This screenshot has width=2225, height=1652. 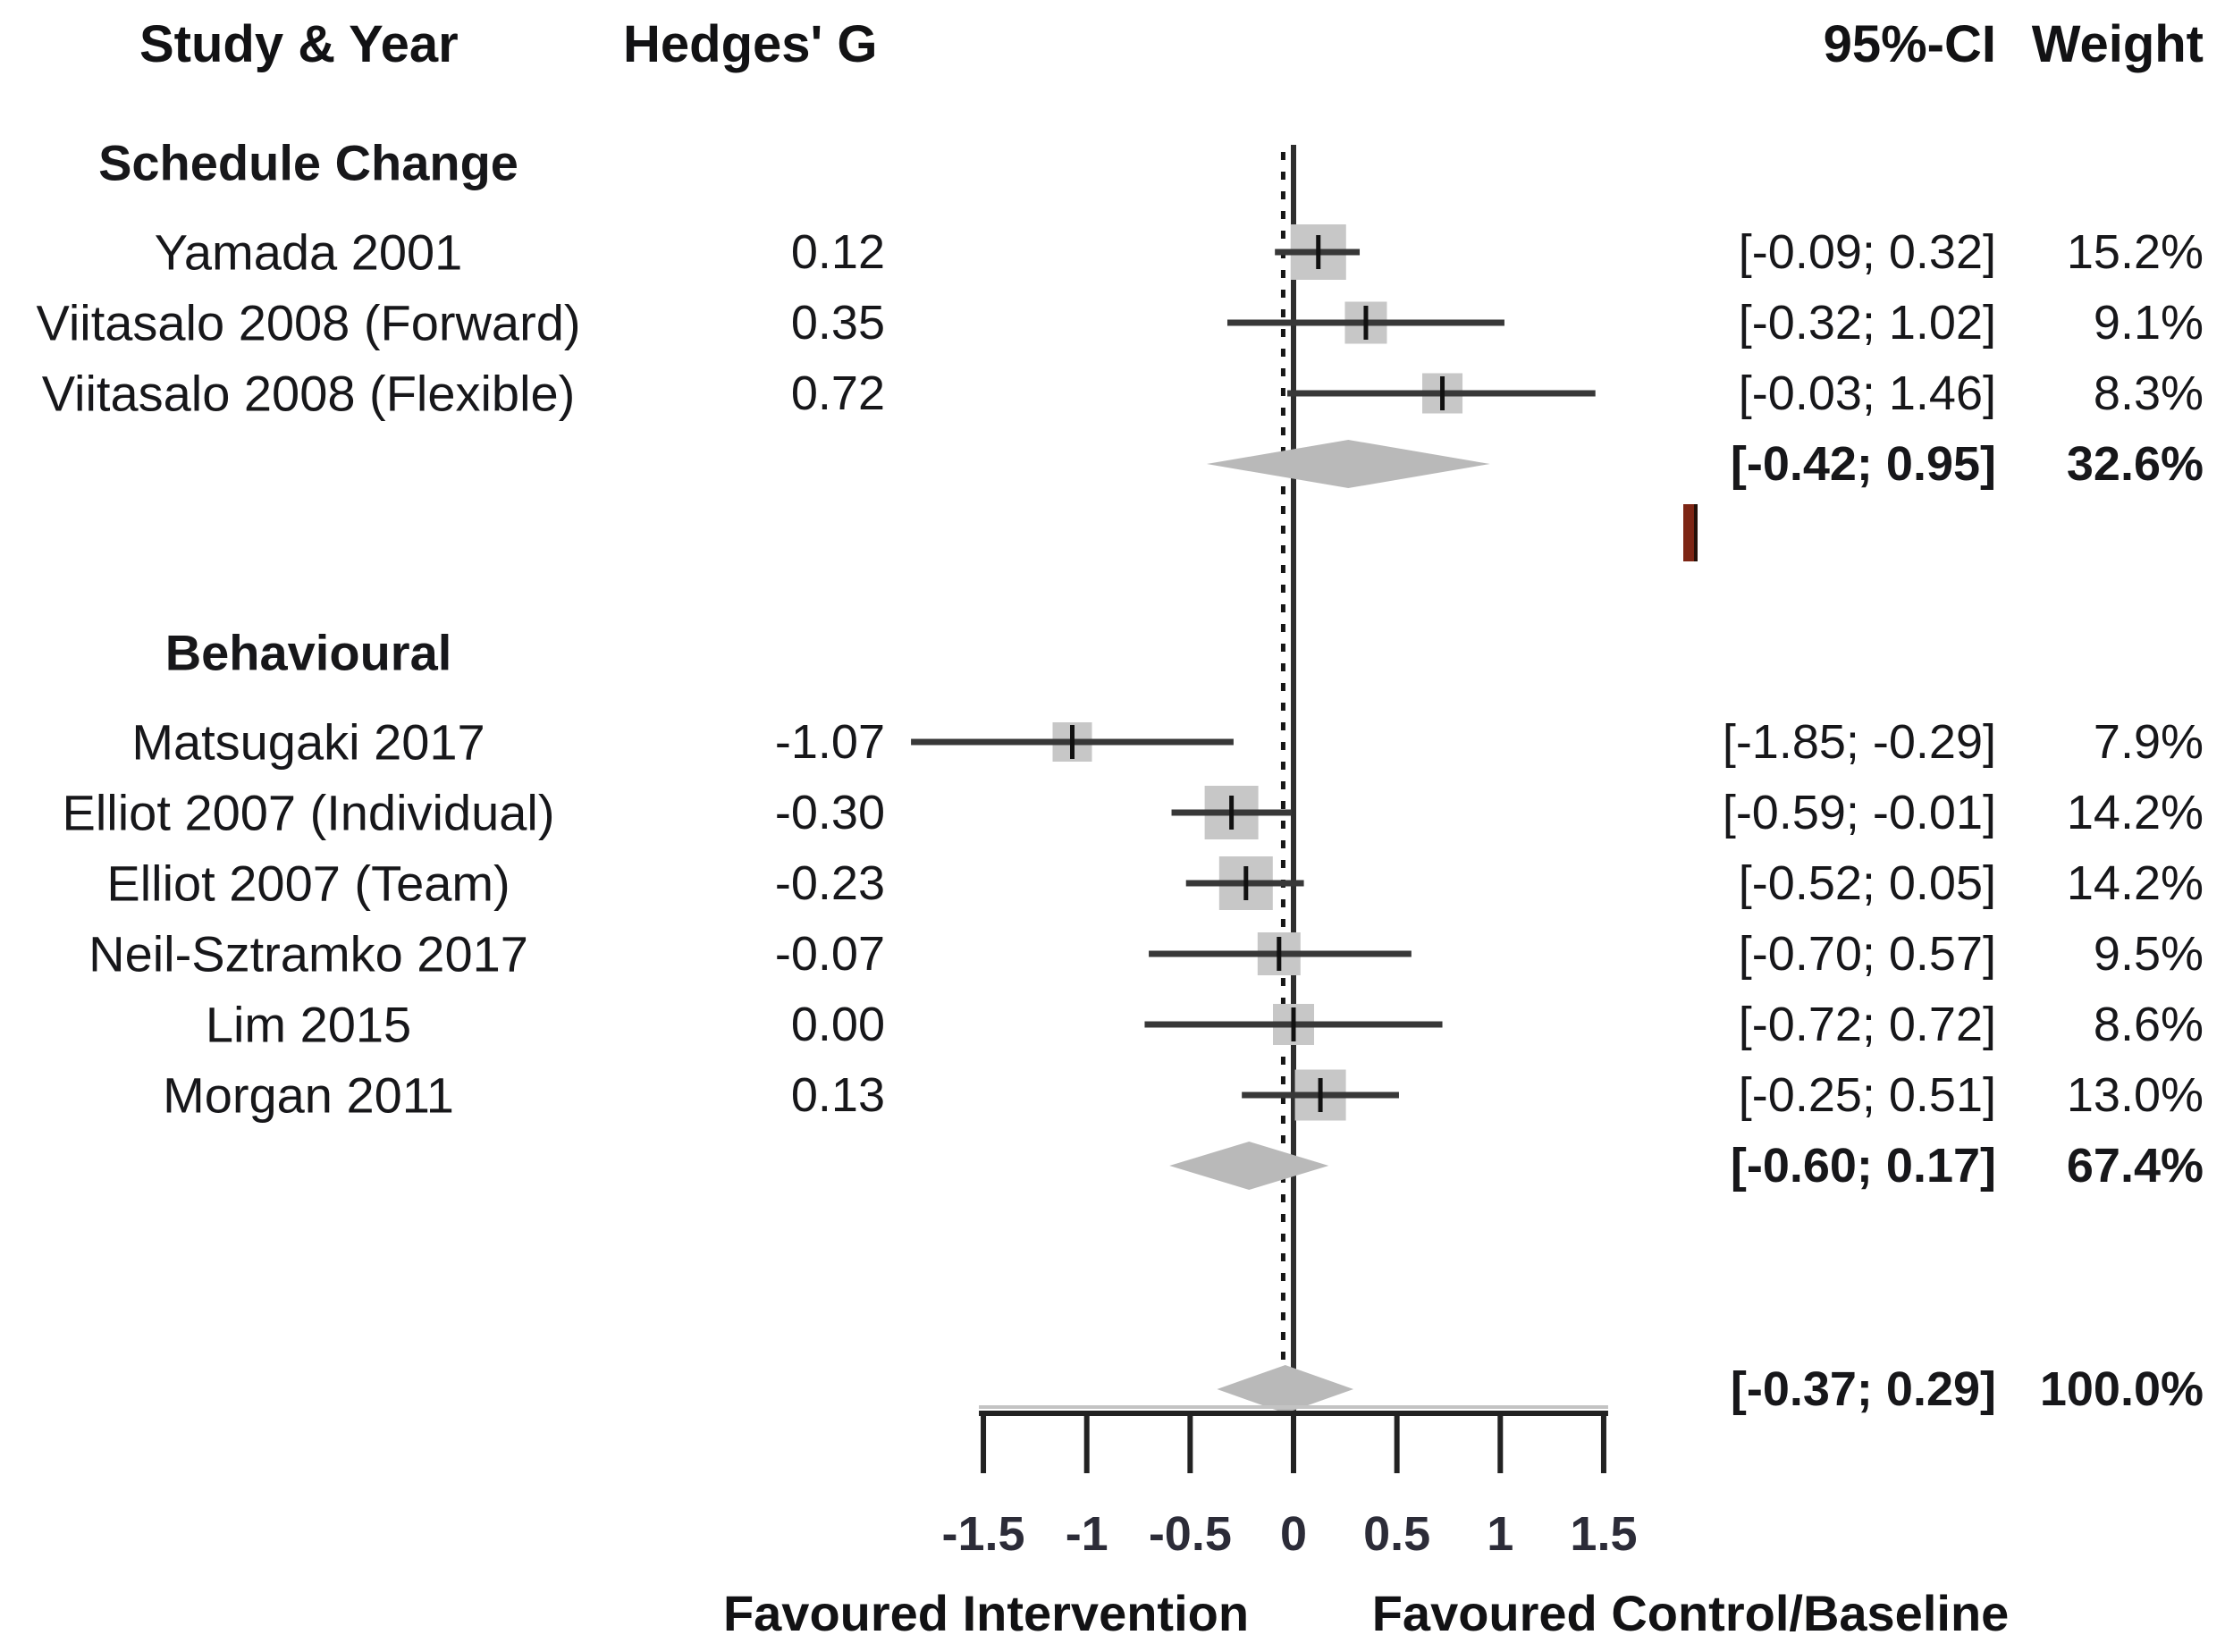 What do you see at coordinates (830, 954) in the screenshot?
I see `effect-value: -0.07` at bounding box center [830, 954].